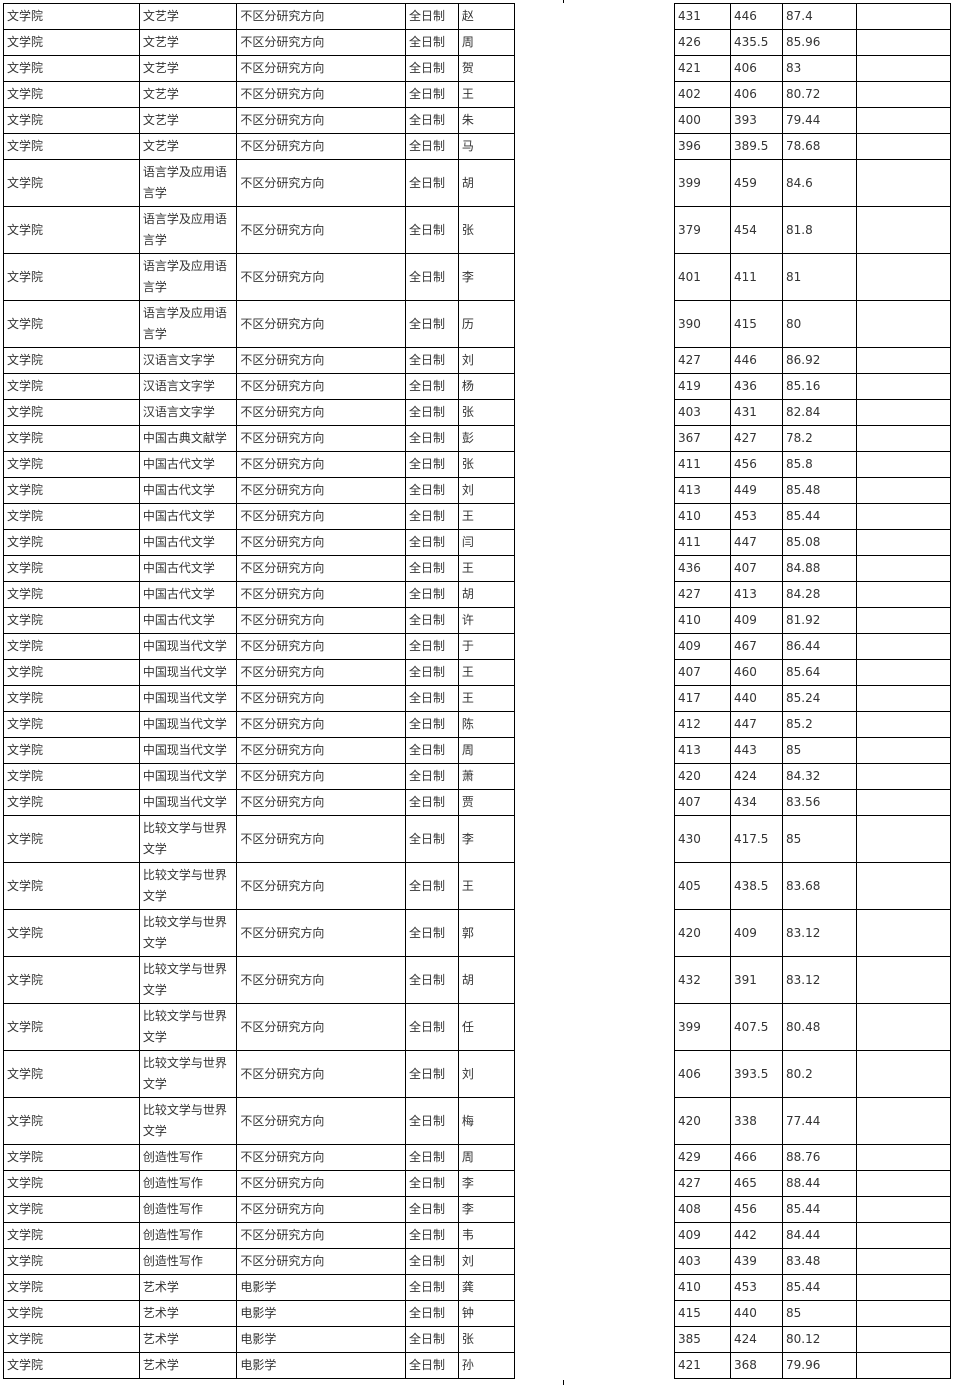  What do you see at coordinates (812, 724) in the screenshot?
I see `table-row: 412 447 85.2` at bounding box center [812, 724].